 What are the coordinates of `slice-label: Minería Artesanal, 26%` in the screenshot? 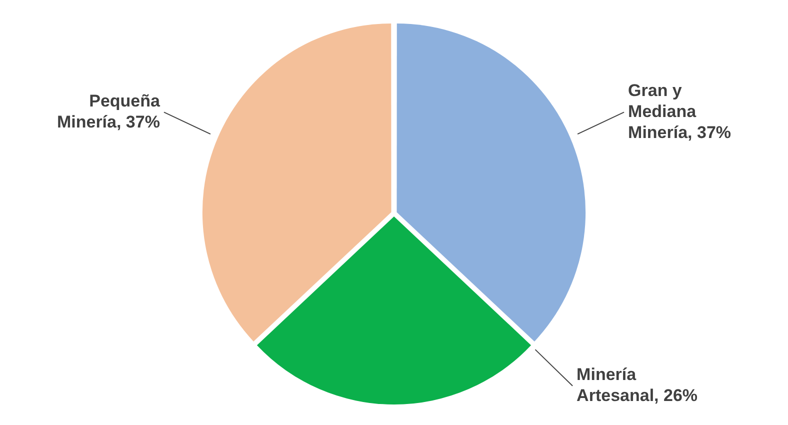 It's located at (637, 385).